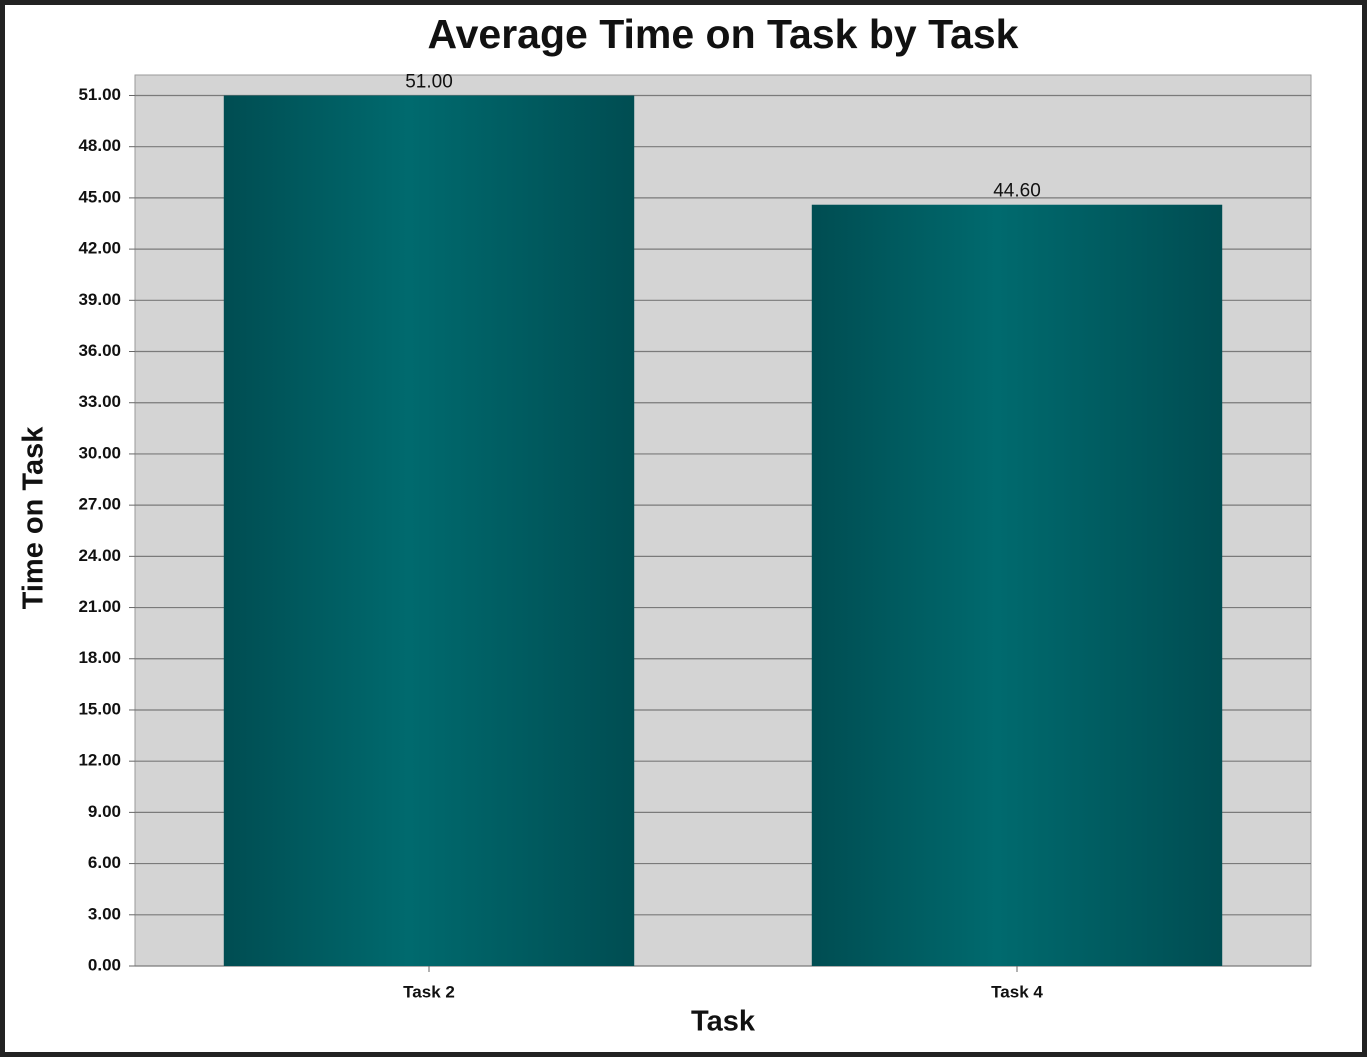  Describe the element at coordinates (99, 350) in the screenshot. I see `y-tick-label: 36.00` at that location.